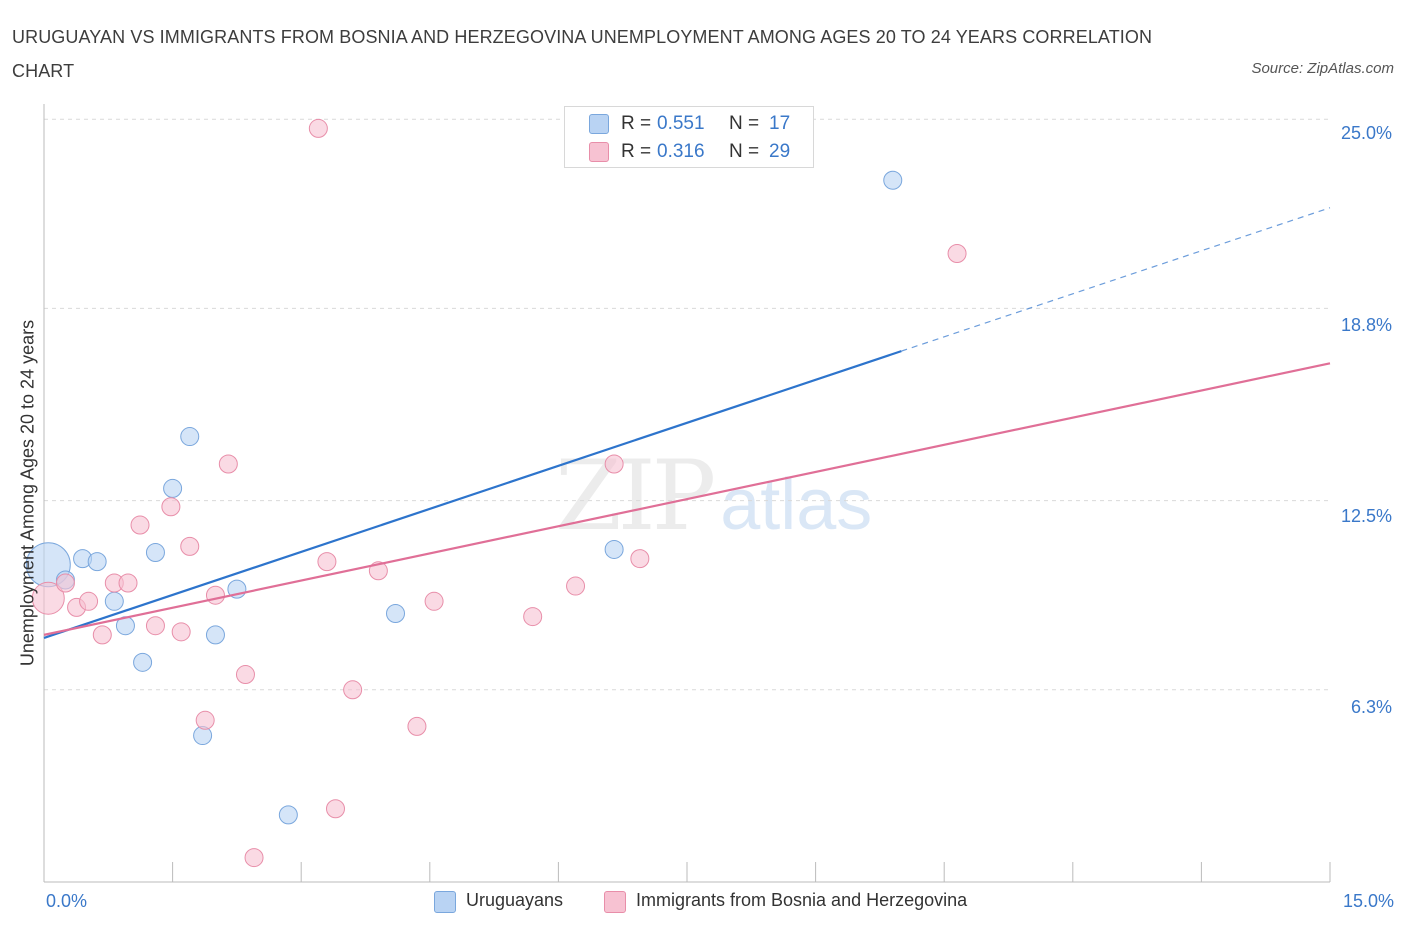 This screenshot has height=930, width=1406. What do you see at coordinates (802, 900) in the screenshot?
I see `legend-label: Immigrants from Bosnia and Herzegovina` at bounding box center [802, 900].